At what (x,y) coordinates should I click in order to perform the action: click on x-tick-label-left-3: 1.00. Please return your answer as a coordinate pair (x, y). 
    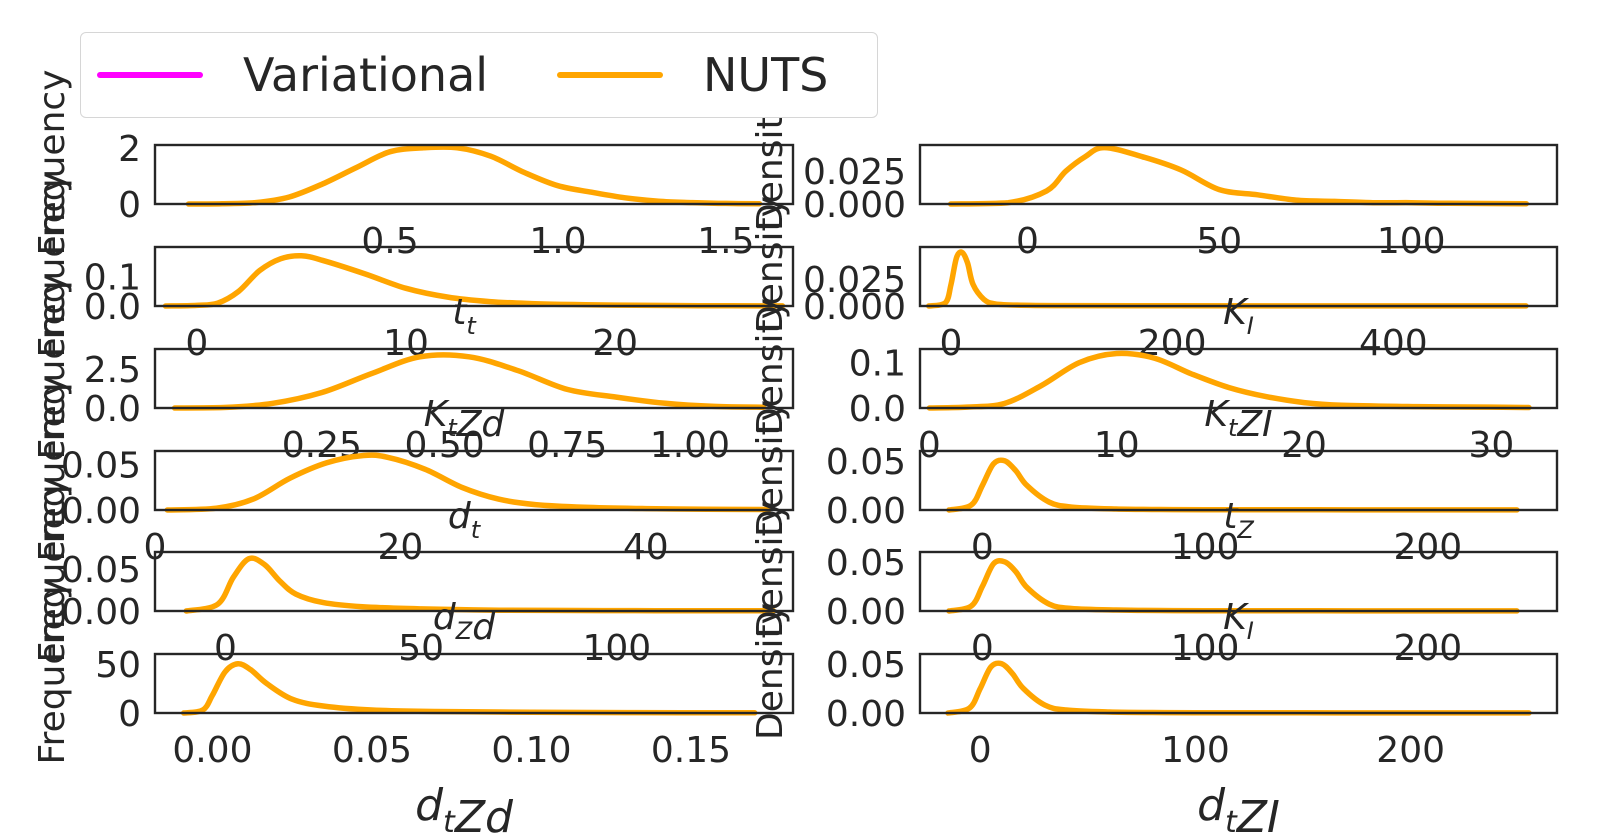
    Looking at the image, I should click on (690, 445).